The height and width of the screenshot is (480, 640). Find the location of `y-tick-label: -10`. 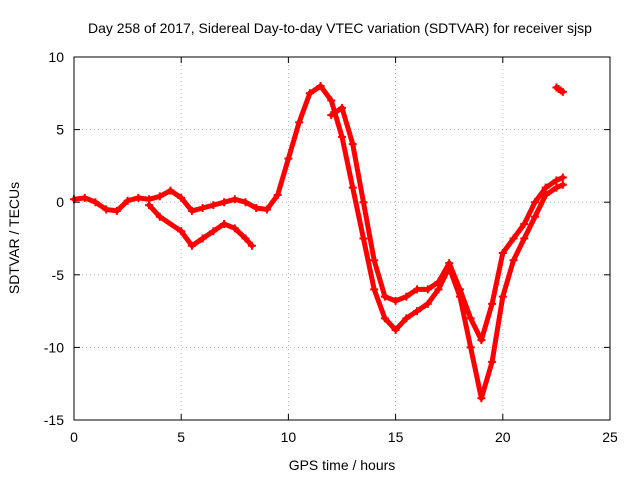

y-tick-label: -10 is located at coordinates (54, 347).